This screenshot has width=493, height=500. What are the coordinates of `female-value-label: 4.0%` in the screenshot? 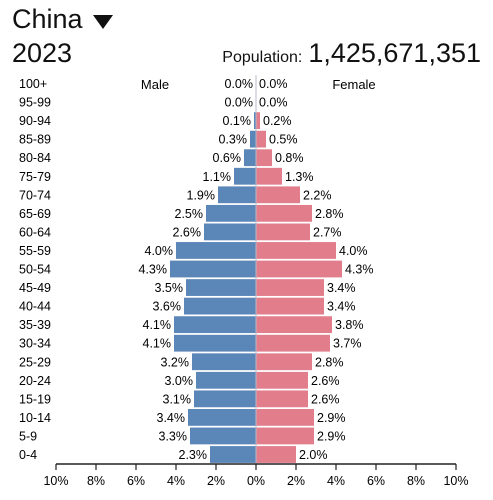 It's located at (353, 251).